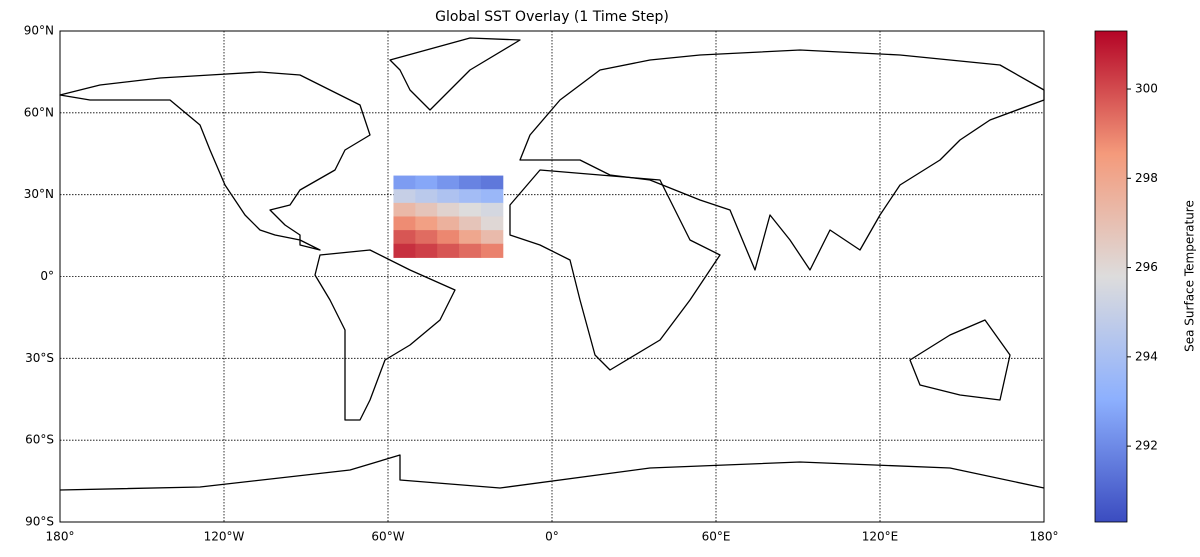 Image resolution: width=1200 pixels, height=557 pixels. Describe the element at coordinates (552, 472) in the screenshot. I see `antarctica` at that location.